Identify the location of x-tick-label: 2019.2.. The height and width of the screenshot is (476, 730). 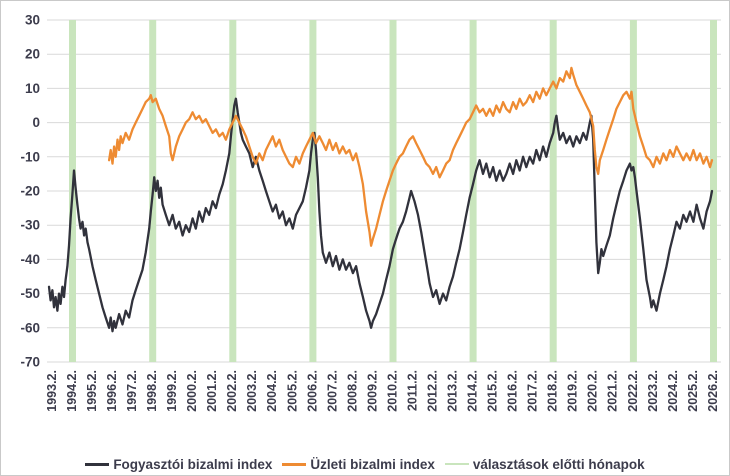
(573, 391).